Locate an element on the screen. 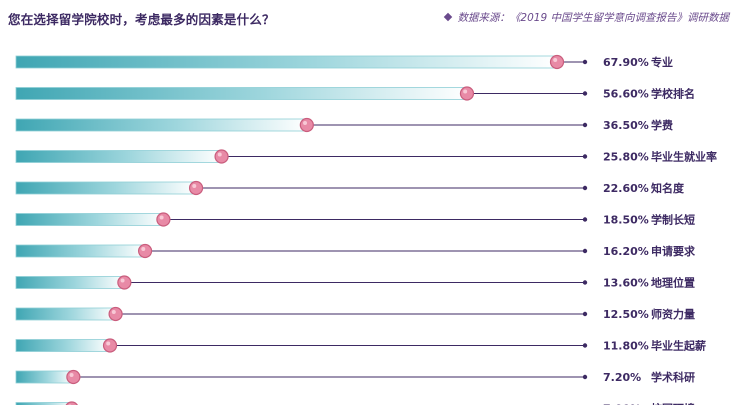 The image size is (739, 405). value-label: 13.60% is located at coordinates (626, 283).